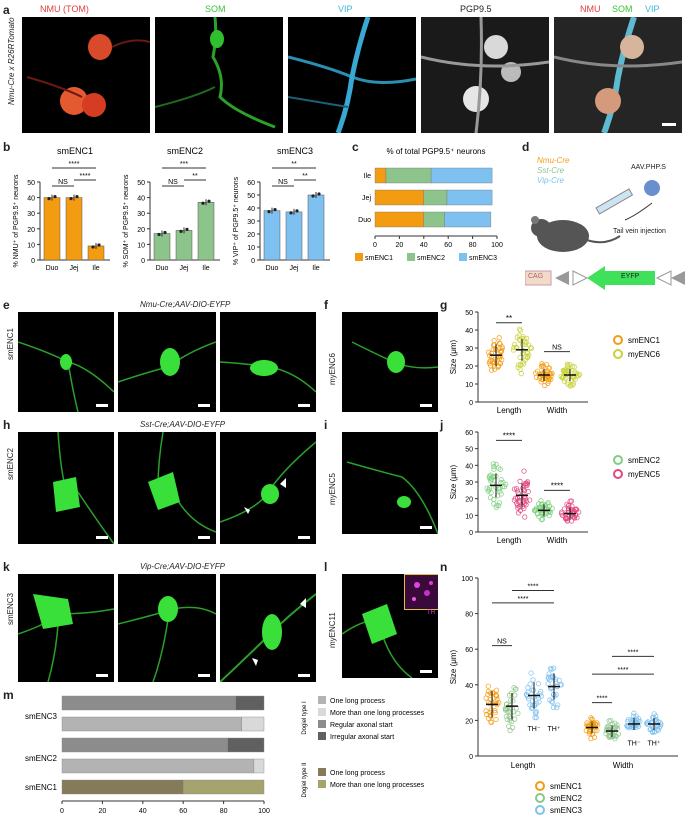  Describe the element at coordinates (41, 716) in the screenshot. I see `row-label: smENC3` at that location.